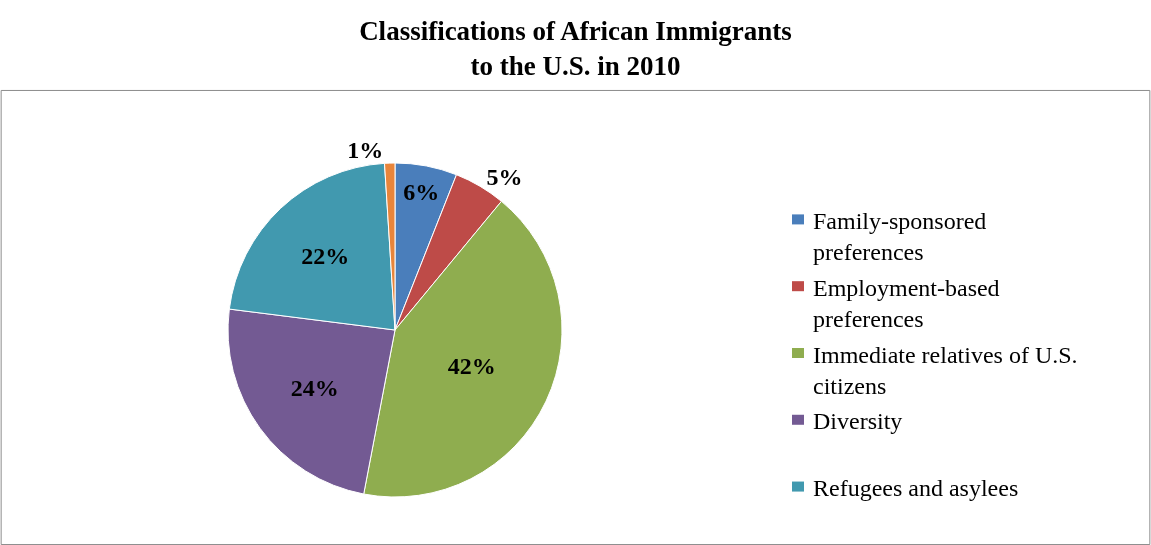 Image resolution: width=1151 pixels, height=545 pixels. What do you see at coordinates (906, 304) in the screenshot?
I see `legend-label: Employment-based preferences` at bounding box center [906, 304].